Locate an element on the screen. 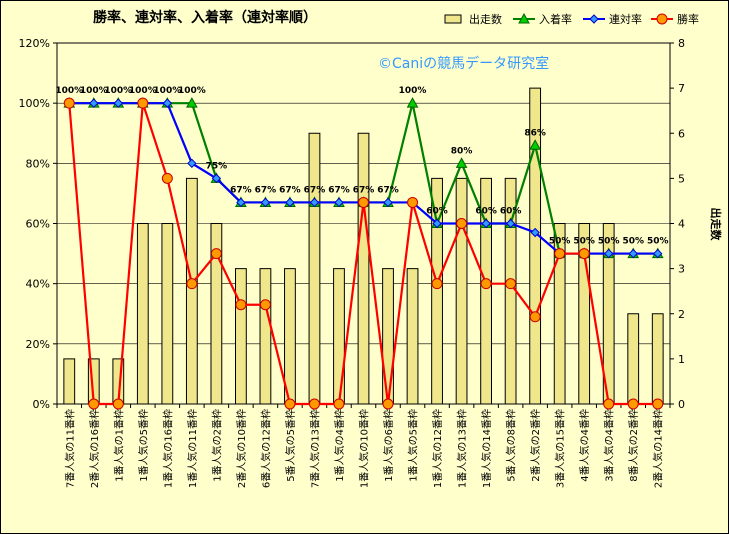 The image size is (729, 534). x-tick-label: 1番人気の11番枠 is located at coordinates (192, 448).